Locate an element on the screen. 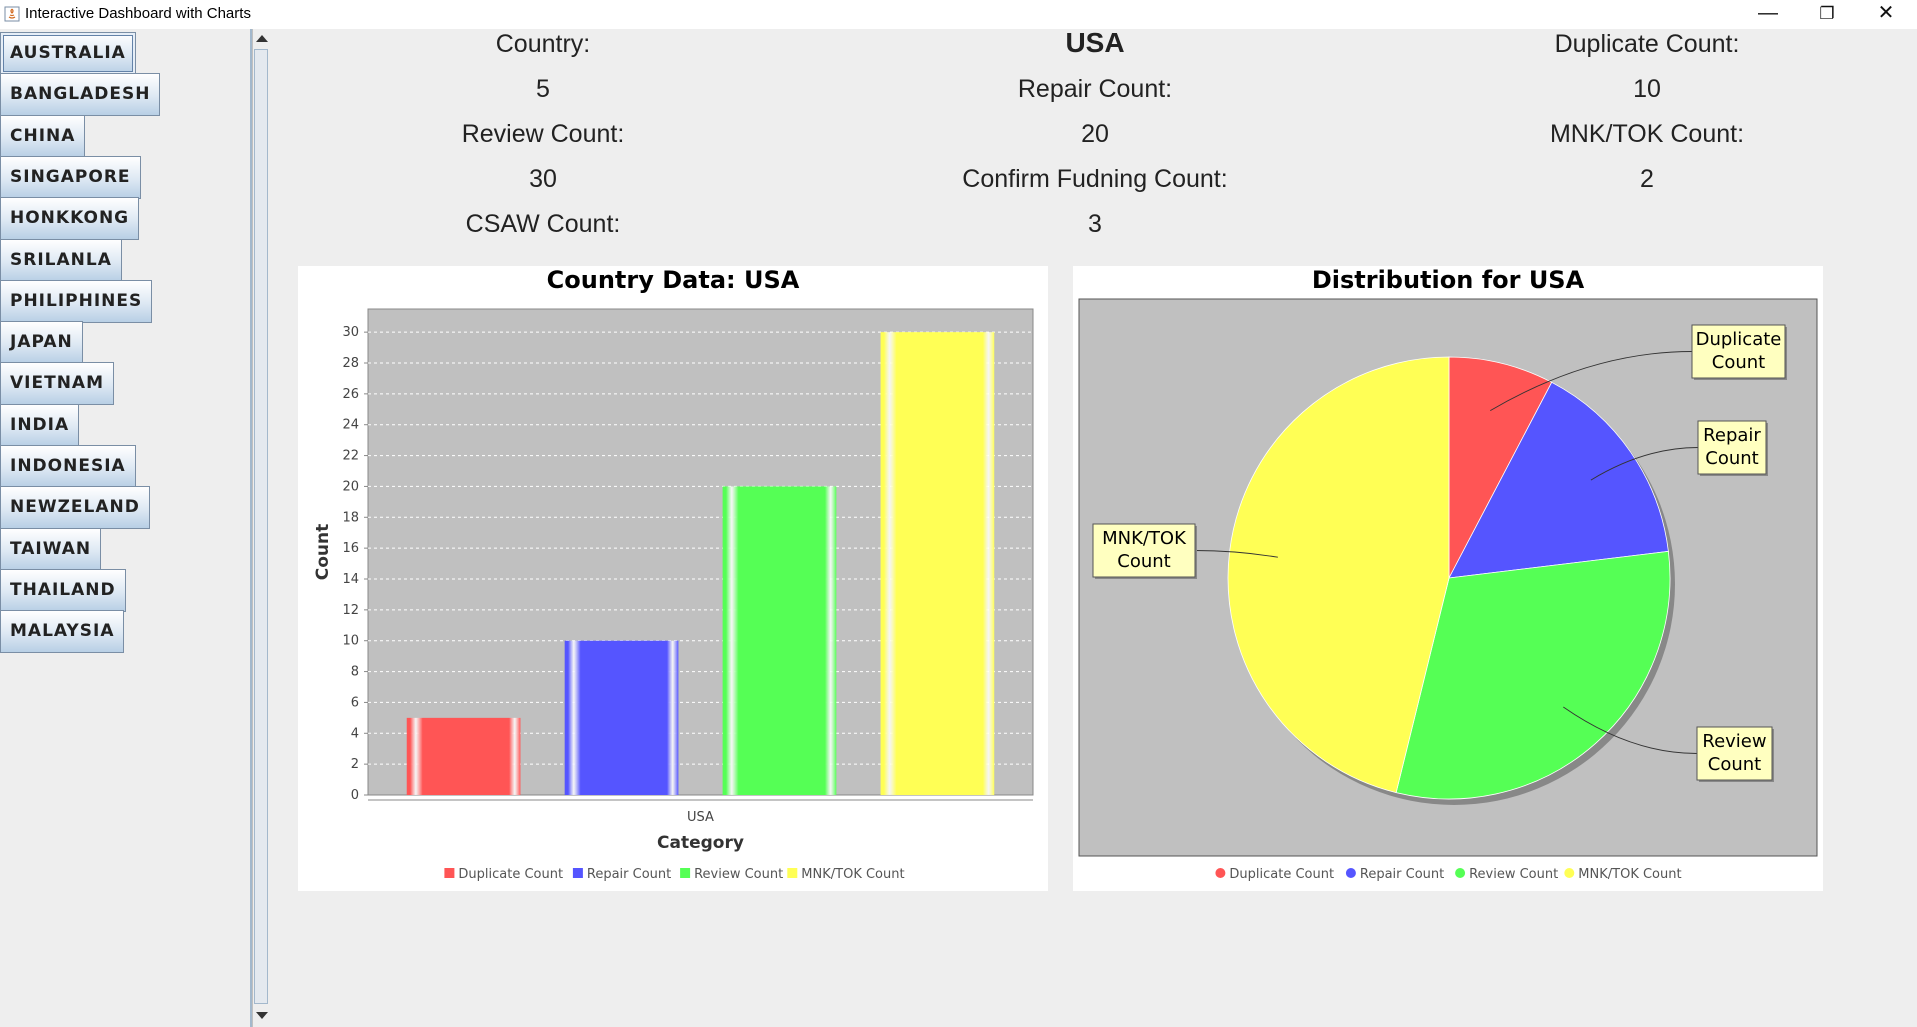 This screenshot has height=1027, width=1917. slice-label-mnk-tok-count-line1: MNK/TOK is located at coordinates (1144, 538).